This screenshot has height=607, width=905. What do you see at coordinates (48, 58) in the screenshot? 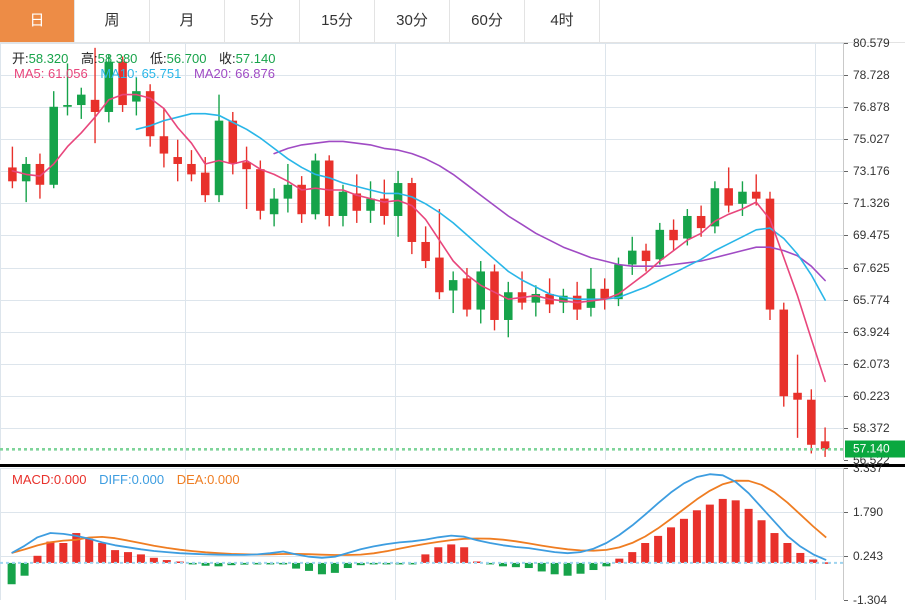
I see `open-value: 58.320` at bounding box center [48, 58].